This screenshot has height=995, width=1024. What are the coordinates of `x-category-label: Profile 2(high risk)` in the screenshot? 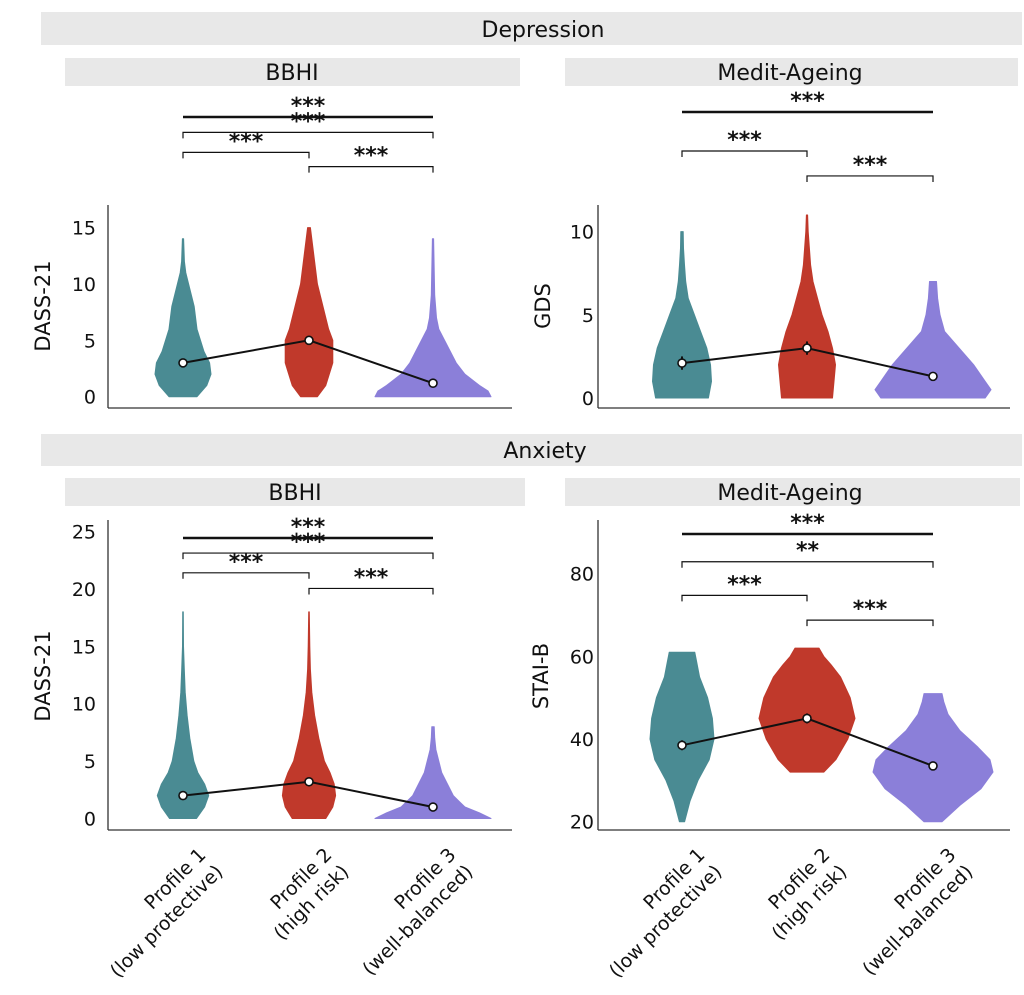 It's located at (309, 894).